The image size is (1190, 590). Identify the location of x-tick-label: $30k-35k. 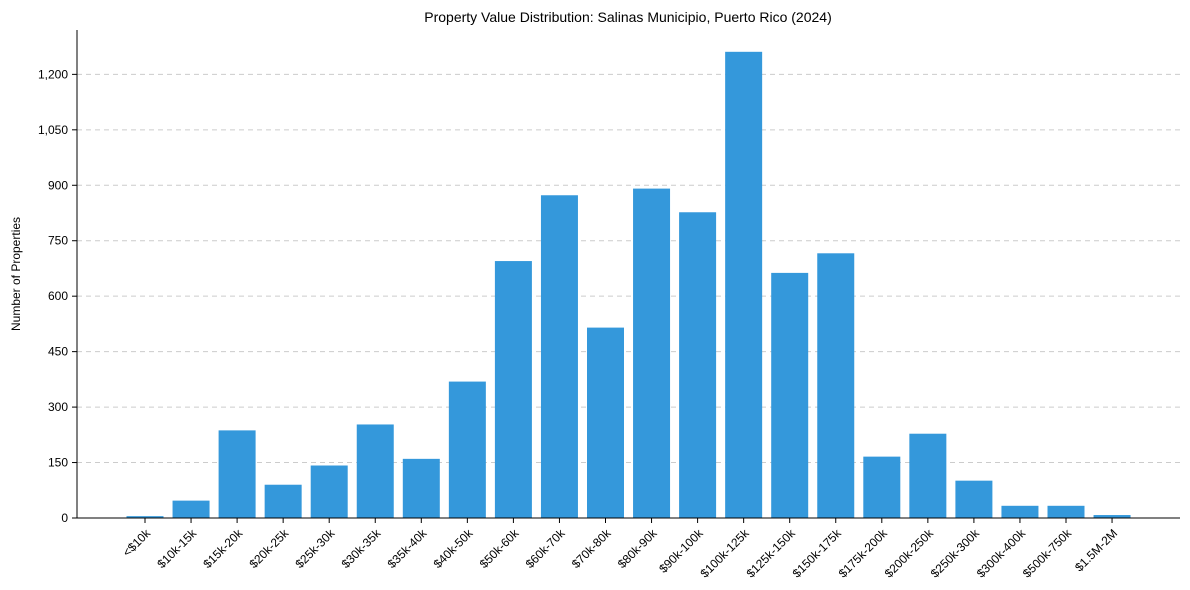
(362, 549).